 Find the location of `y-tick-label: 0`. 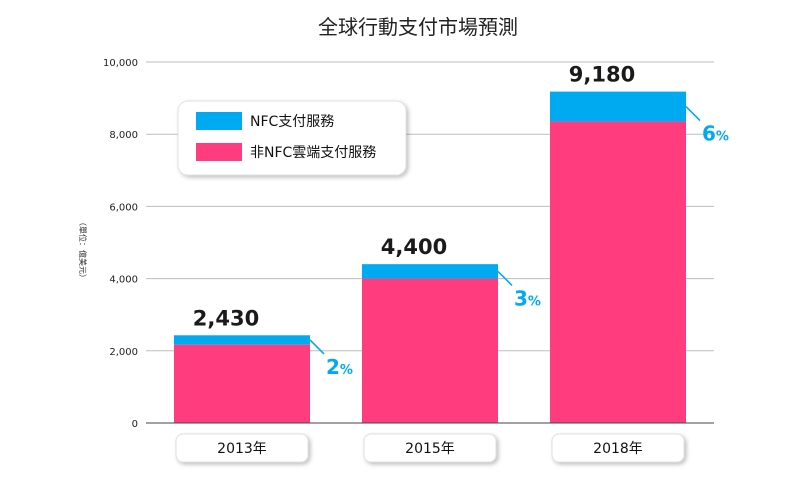

y-tick-label: 0 is located at coordinates (135, 424).